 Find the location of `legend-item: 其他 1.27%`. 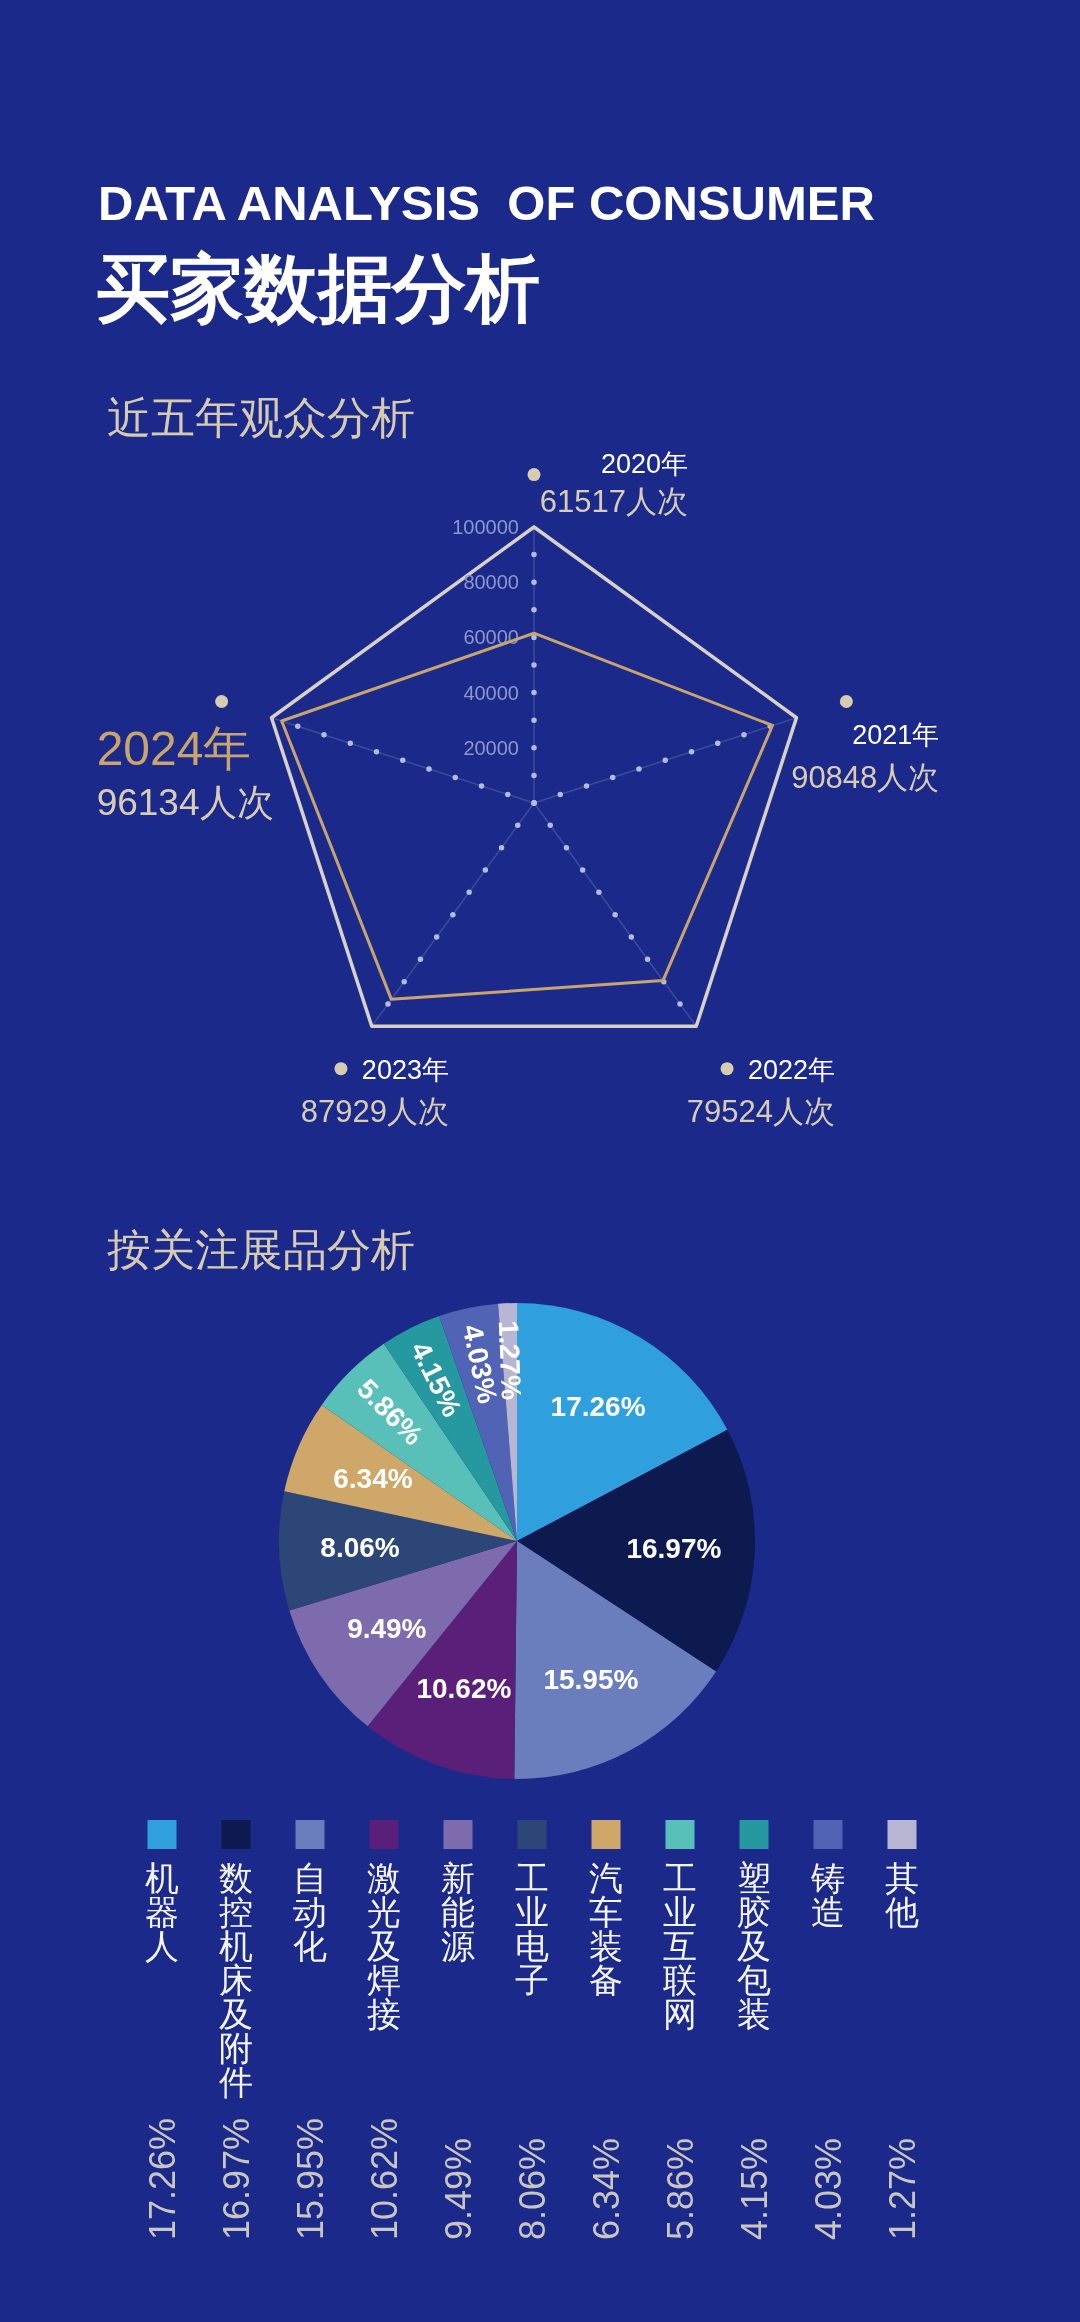

legend-item: 其他 1.27% is located at coordinates (902, 2030).